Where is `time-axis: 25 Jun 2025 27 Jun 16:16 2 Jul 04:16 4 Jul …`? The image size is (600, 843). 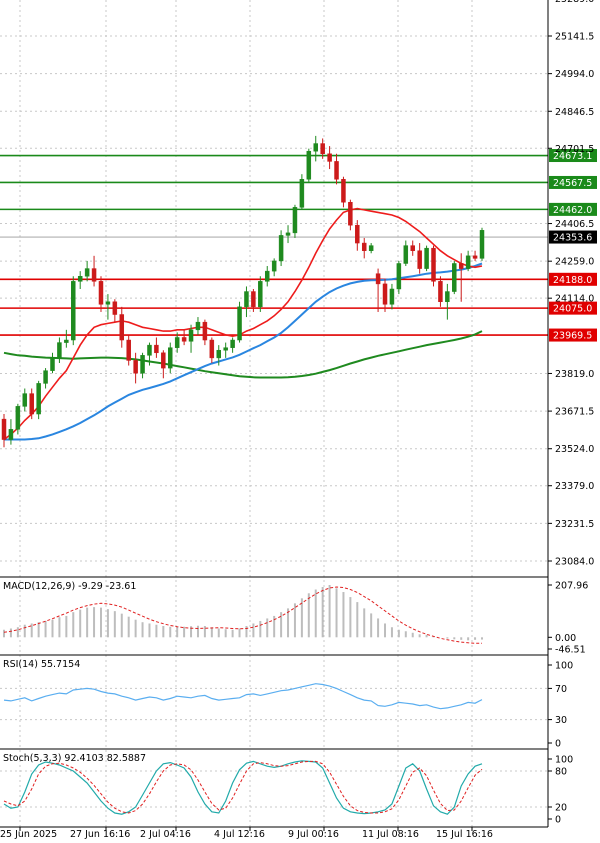 time-axis: 25 Jun 2025 27 Jun 16:16 2 Jul 04:16 4 Jul … is located at coordinates (246, 833).